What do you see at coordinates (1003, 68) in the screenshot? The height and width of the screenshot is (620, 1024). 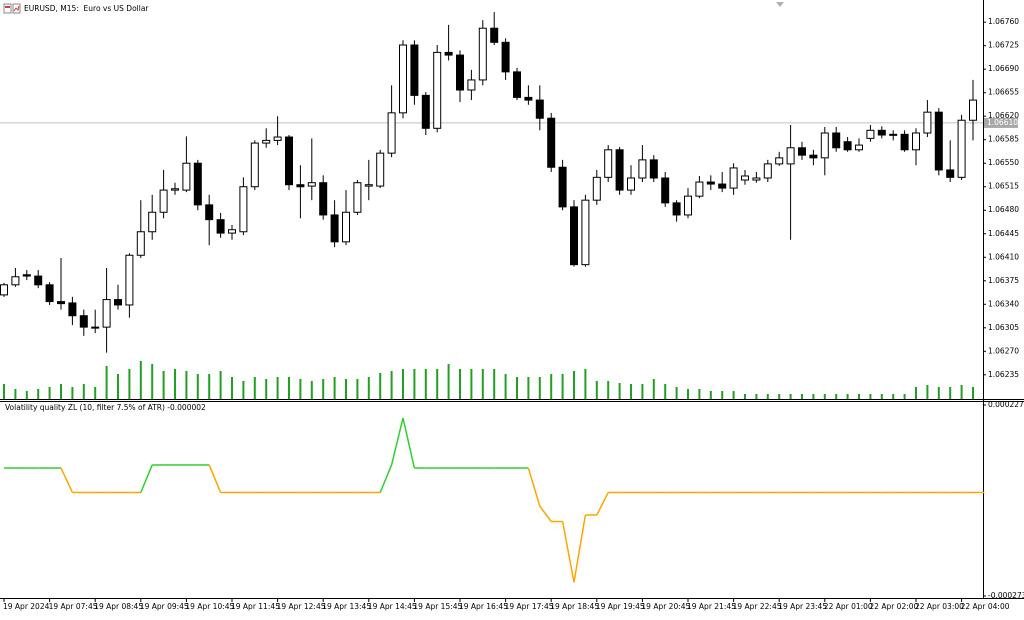 I see `y-tick-label: 1.06690` at bounding box center [1003, 68].